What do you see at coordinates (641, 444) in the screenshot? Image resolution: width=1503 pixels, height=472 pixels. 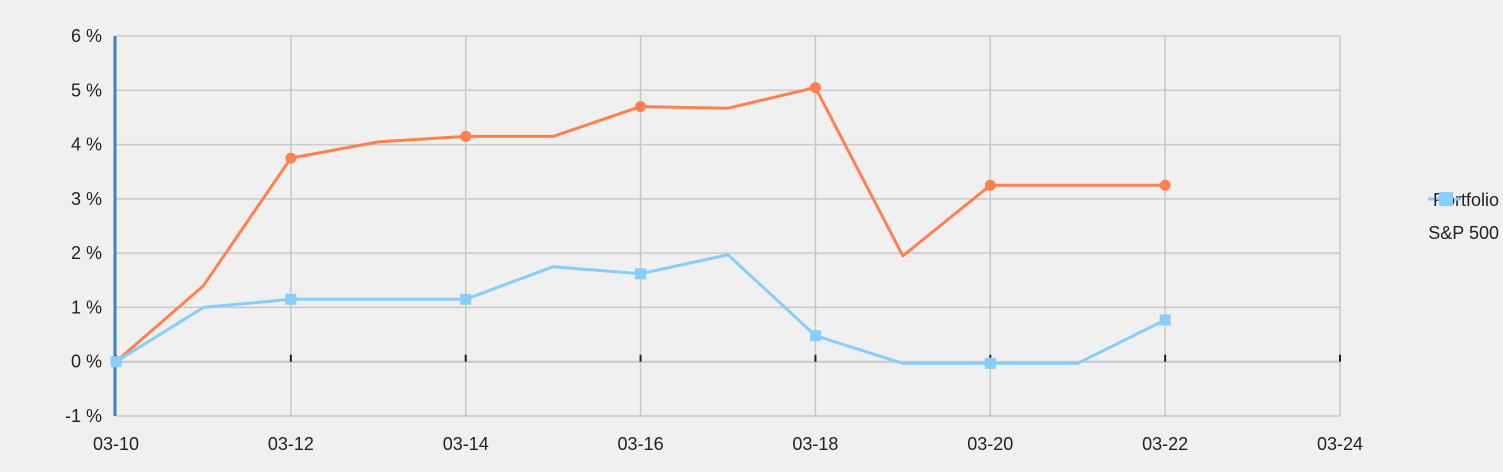 I see `x-tick-label: 03-16` at bounding box center [641, 444].